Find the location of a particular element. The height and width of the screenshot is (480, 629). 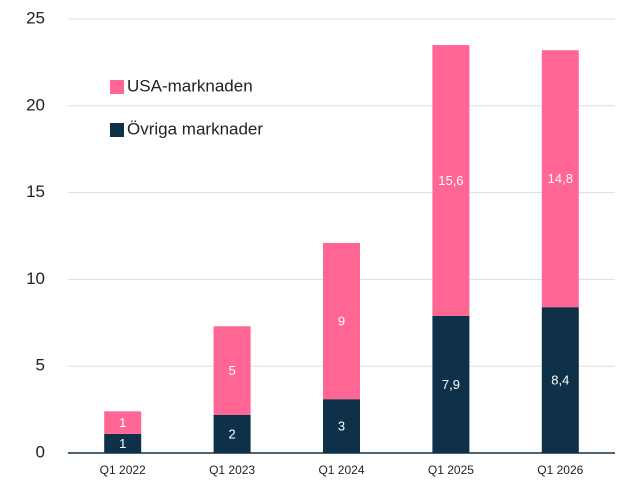

legend-label: Övriga marknader is located at coordinates (195, 128).